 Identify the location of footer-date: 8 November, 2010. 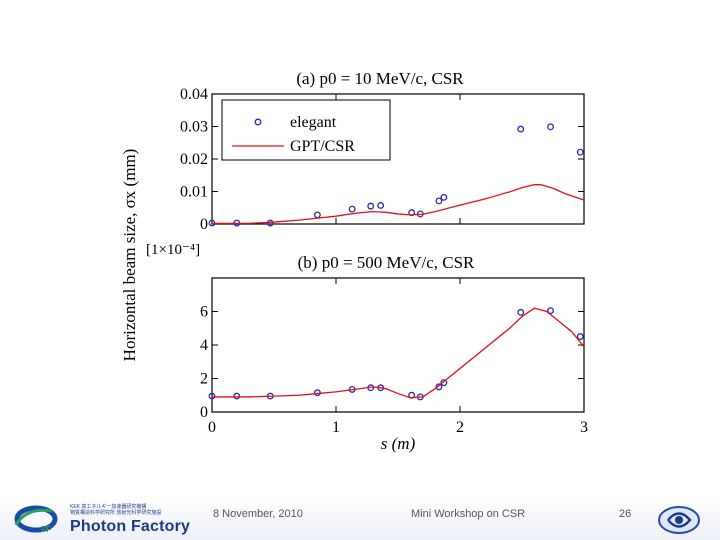
(258, 514).